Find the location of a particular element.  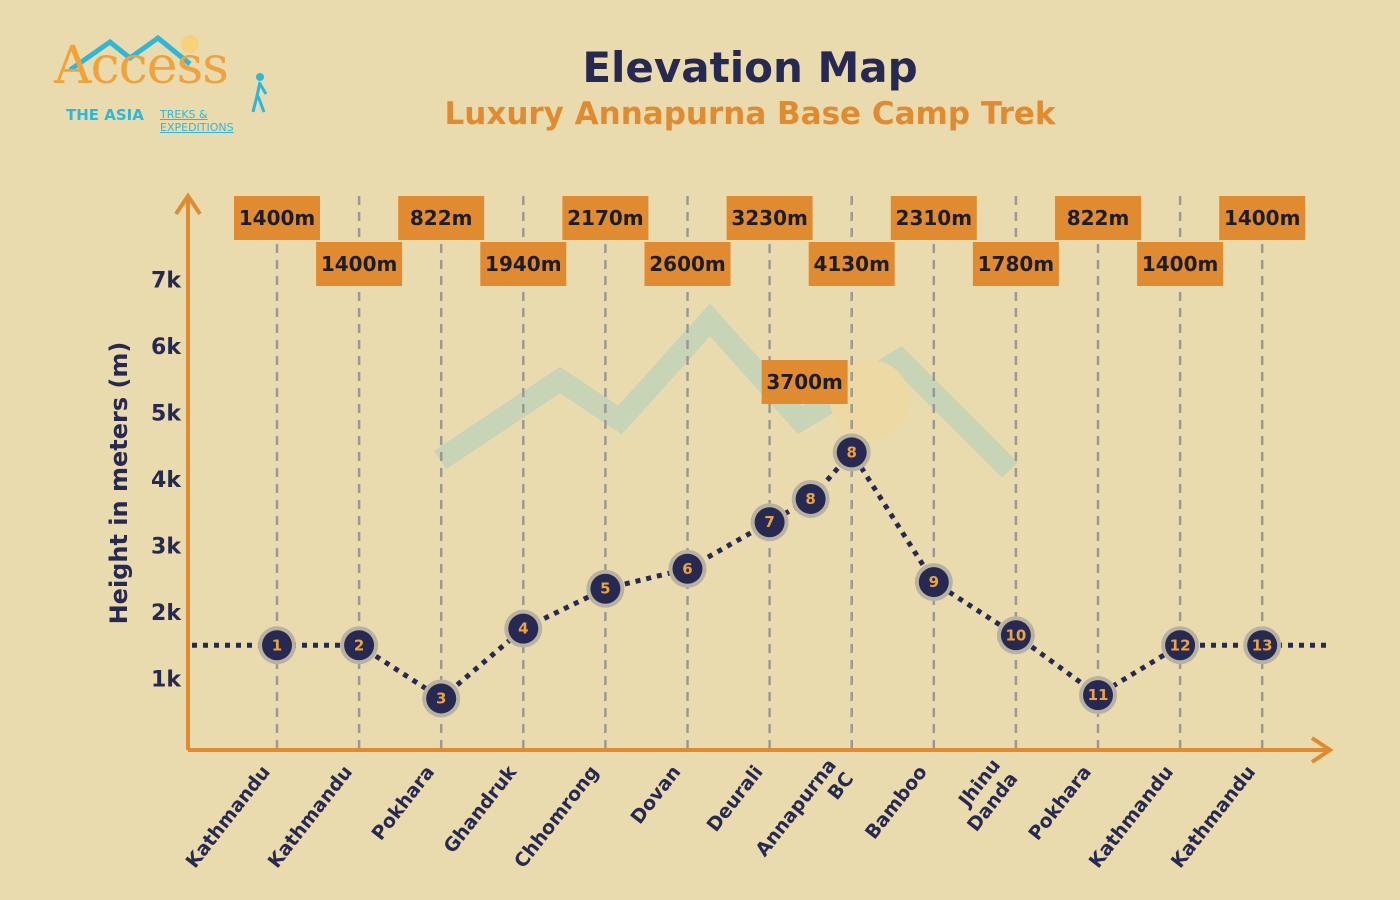

data-point: 9 is located at coordinates (933, 582).